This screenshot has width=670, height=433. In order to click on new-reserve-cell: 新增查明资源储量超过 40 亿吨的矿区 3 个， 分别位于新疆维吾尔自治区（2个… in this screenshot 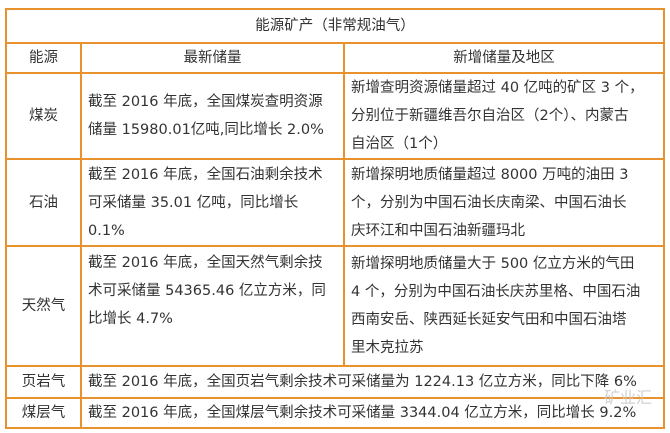, I will do `click(504, 116)`.